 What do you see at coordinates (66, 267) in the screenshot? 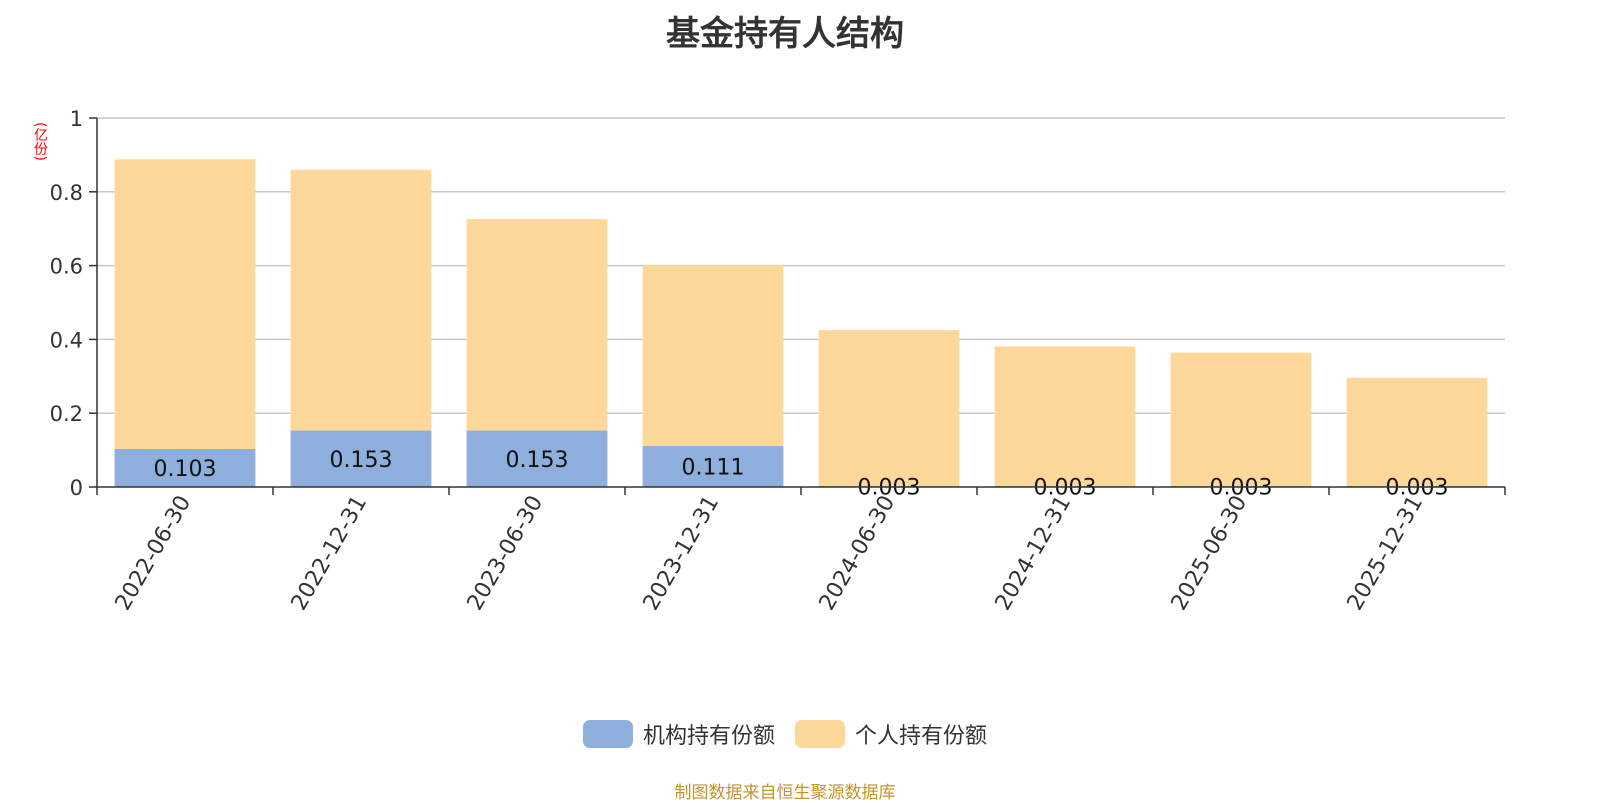
I see `y-tick-label: 0.6` at bounding box center [66, 267].